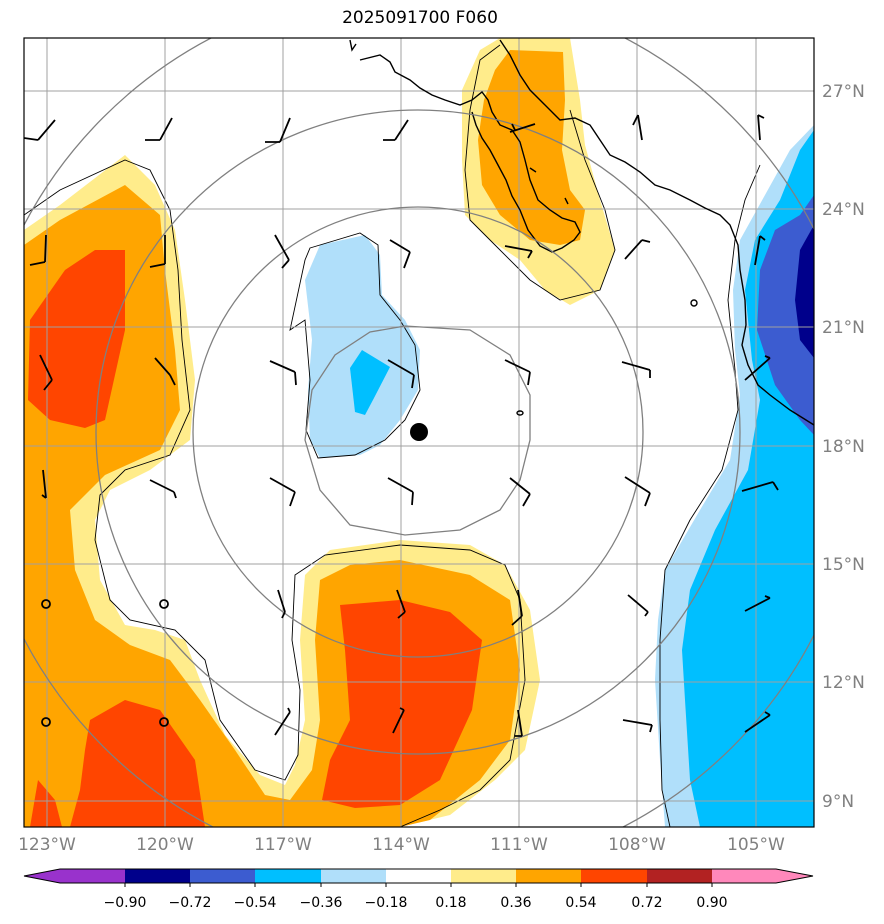 This screenshot has height=924, width=884. Describe the element at coordinates (165, 845) in the screenshot. I see `lon-tick-label: 120°W` at that location.